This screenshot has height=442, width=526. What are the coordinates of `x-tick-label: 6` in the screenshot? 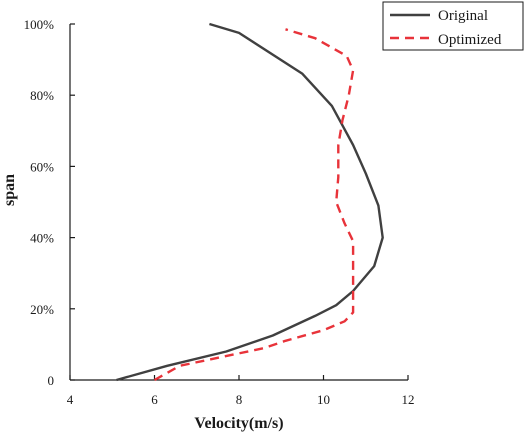 It's located at (154, 399).